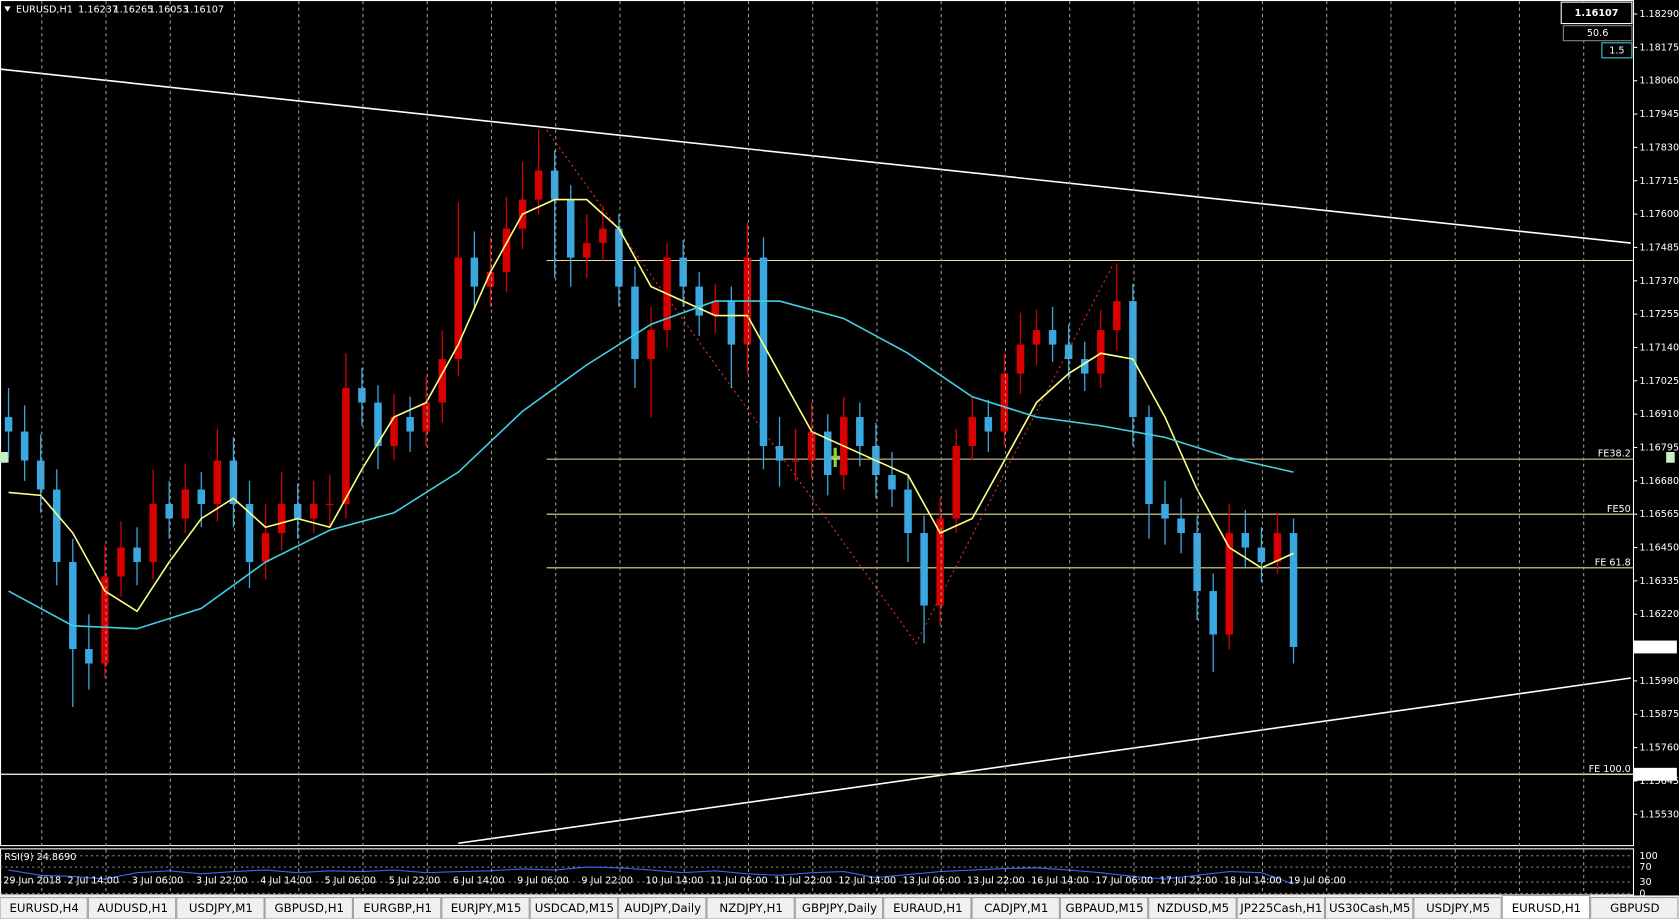 The width and height of the screenshot is (1679, 919). I want to click on tab: JP225Cash,H1, so click(1280, 908).